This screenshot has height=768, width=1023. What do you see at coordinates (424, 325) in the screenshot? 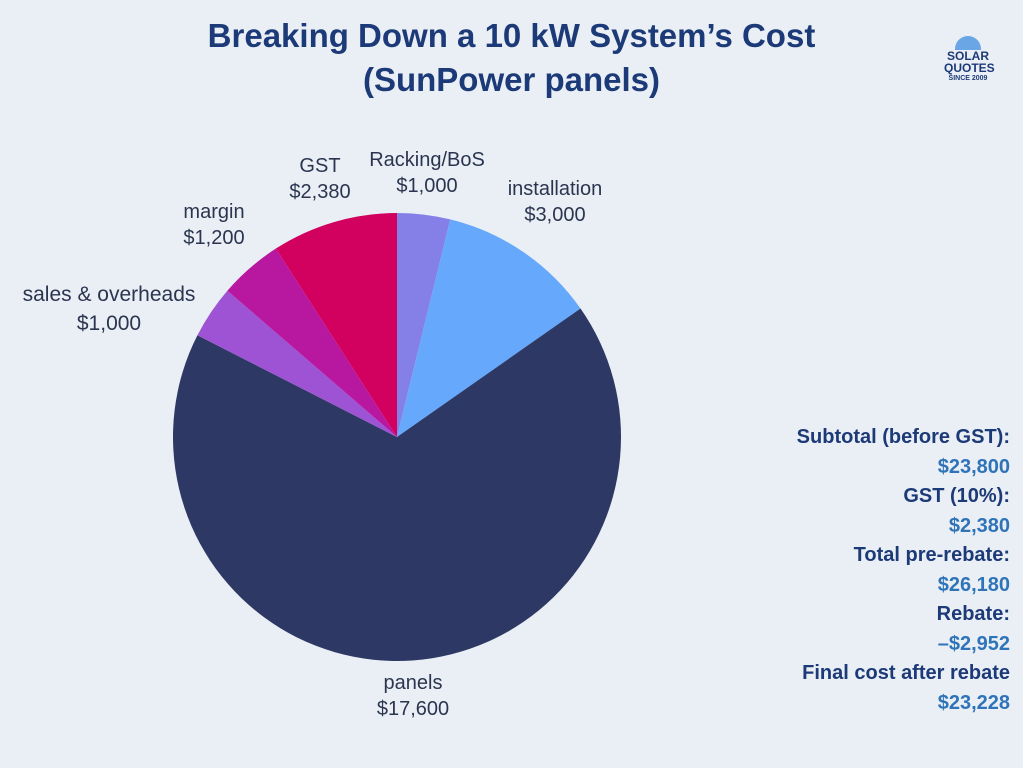
I see `pie-slice-racking` at bounding box center [424, 325].